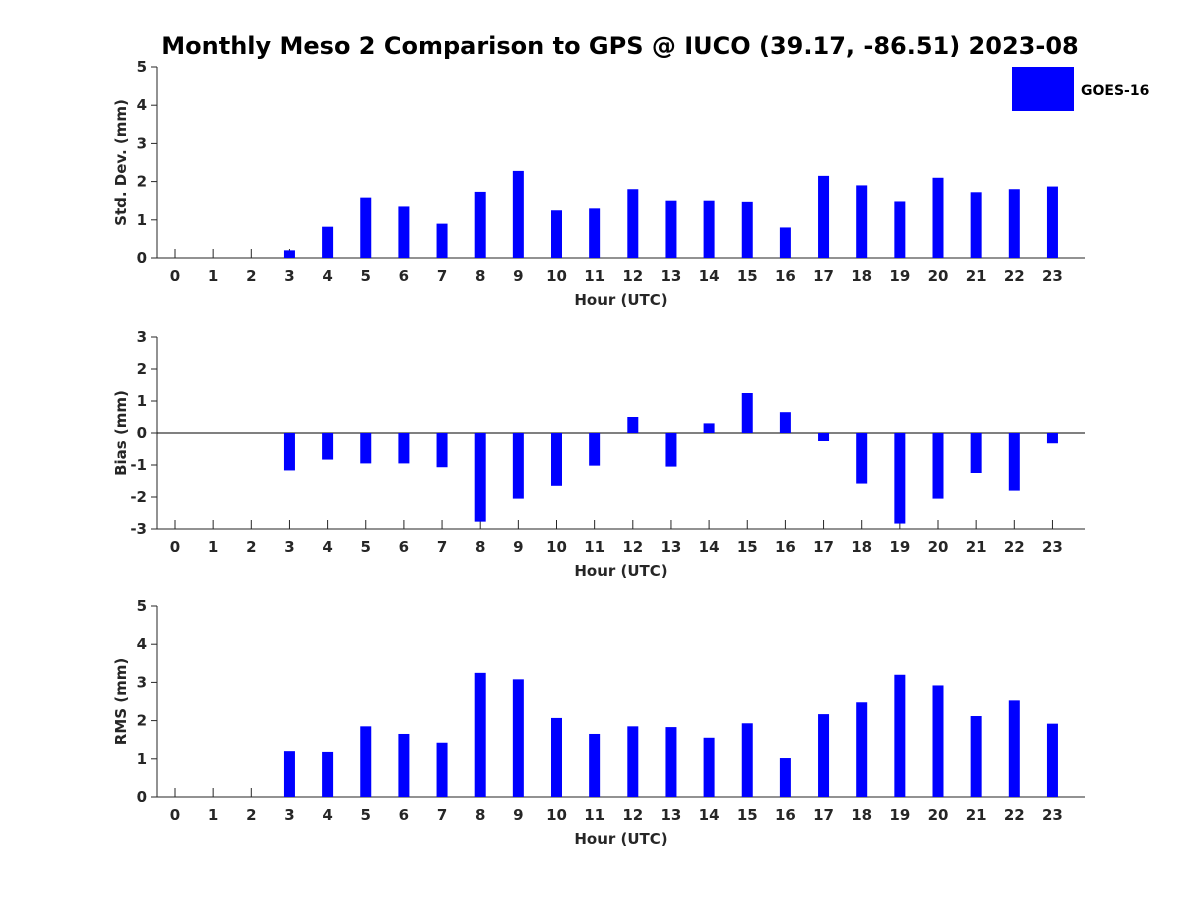 The height and width of the screenshot is (900, 1200). Describe the element at coordinates (213, 276) in the screenshot. I see `std-x-tick-label: 1` at that location.